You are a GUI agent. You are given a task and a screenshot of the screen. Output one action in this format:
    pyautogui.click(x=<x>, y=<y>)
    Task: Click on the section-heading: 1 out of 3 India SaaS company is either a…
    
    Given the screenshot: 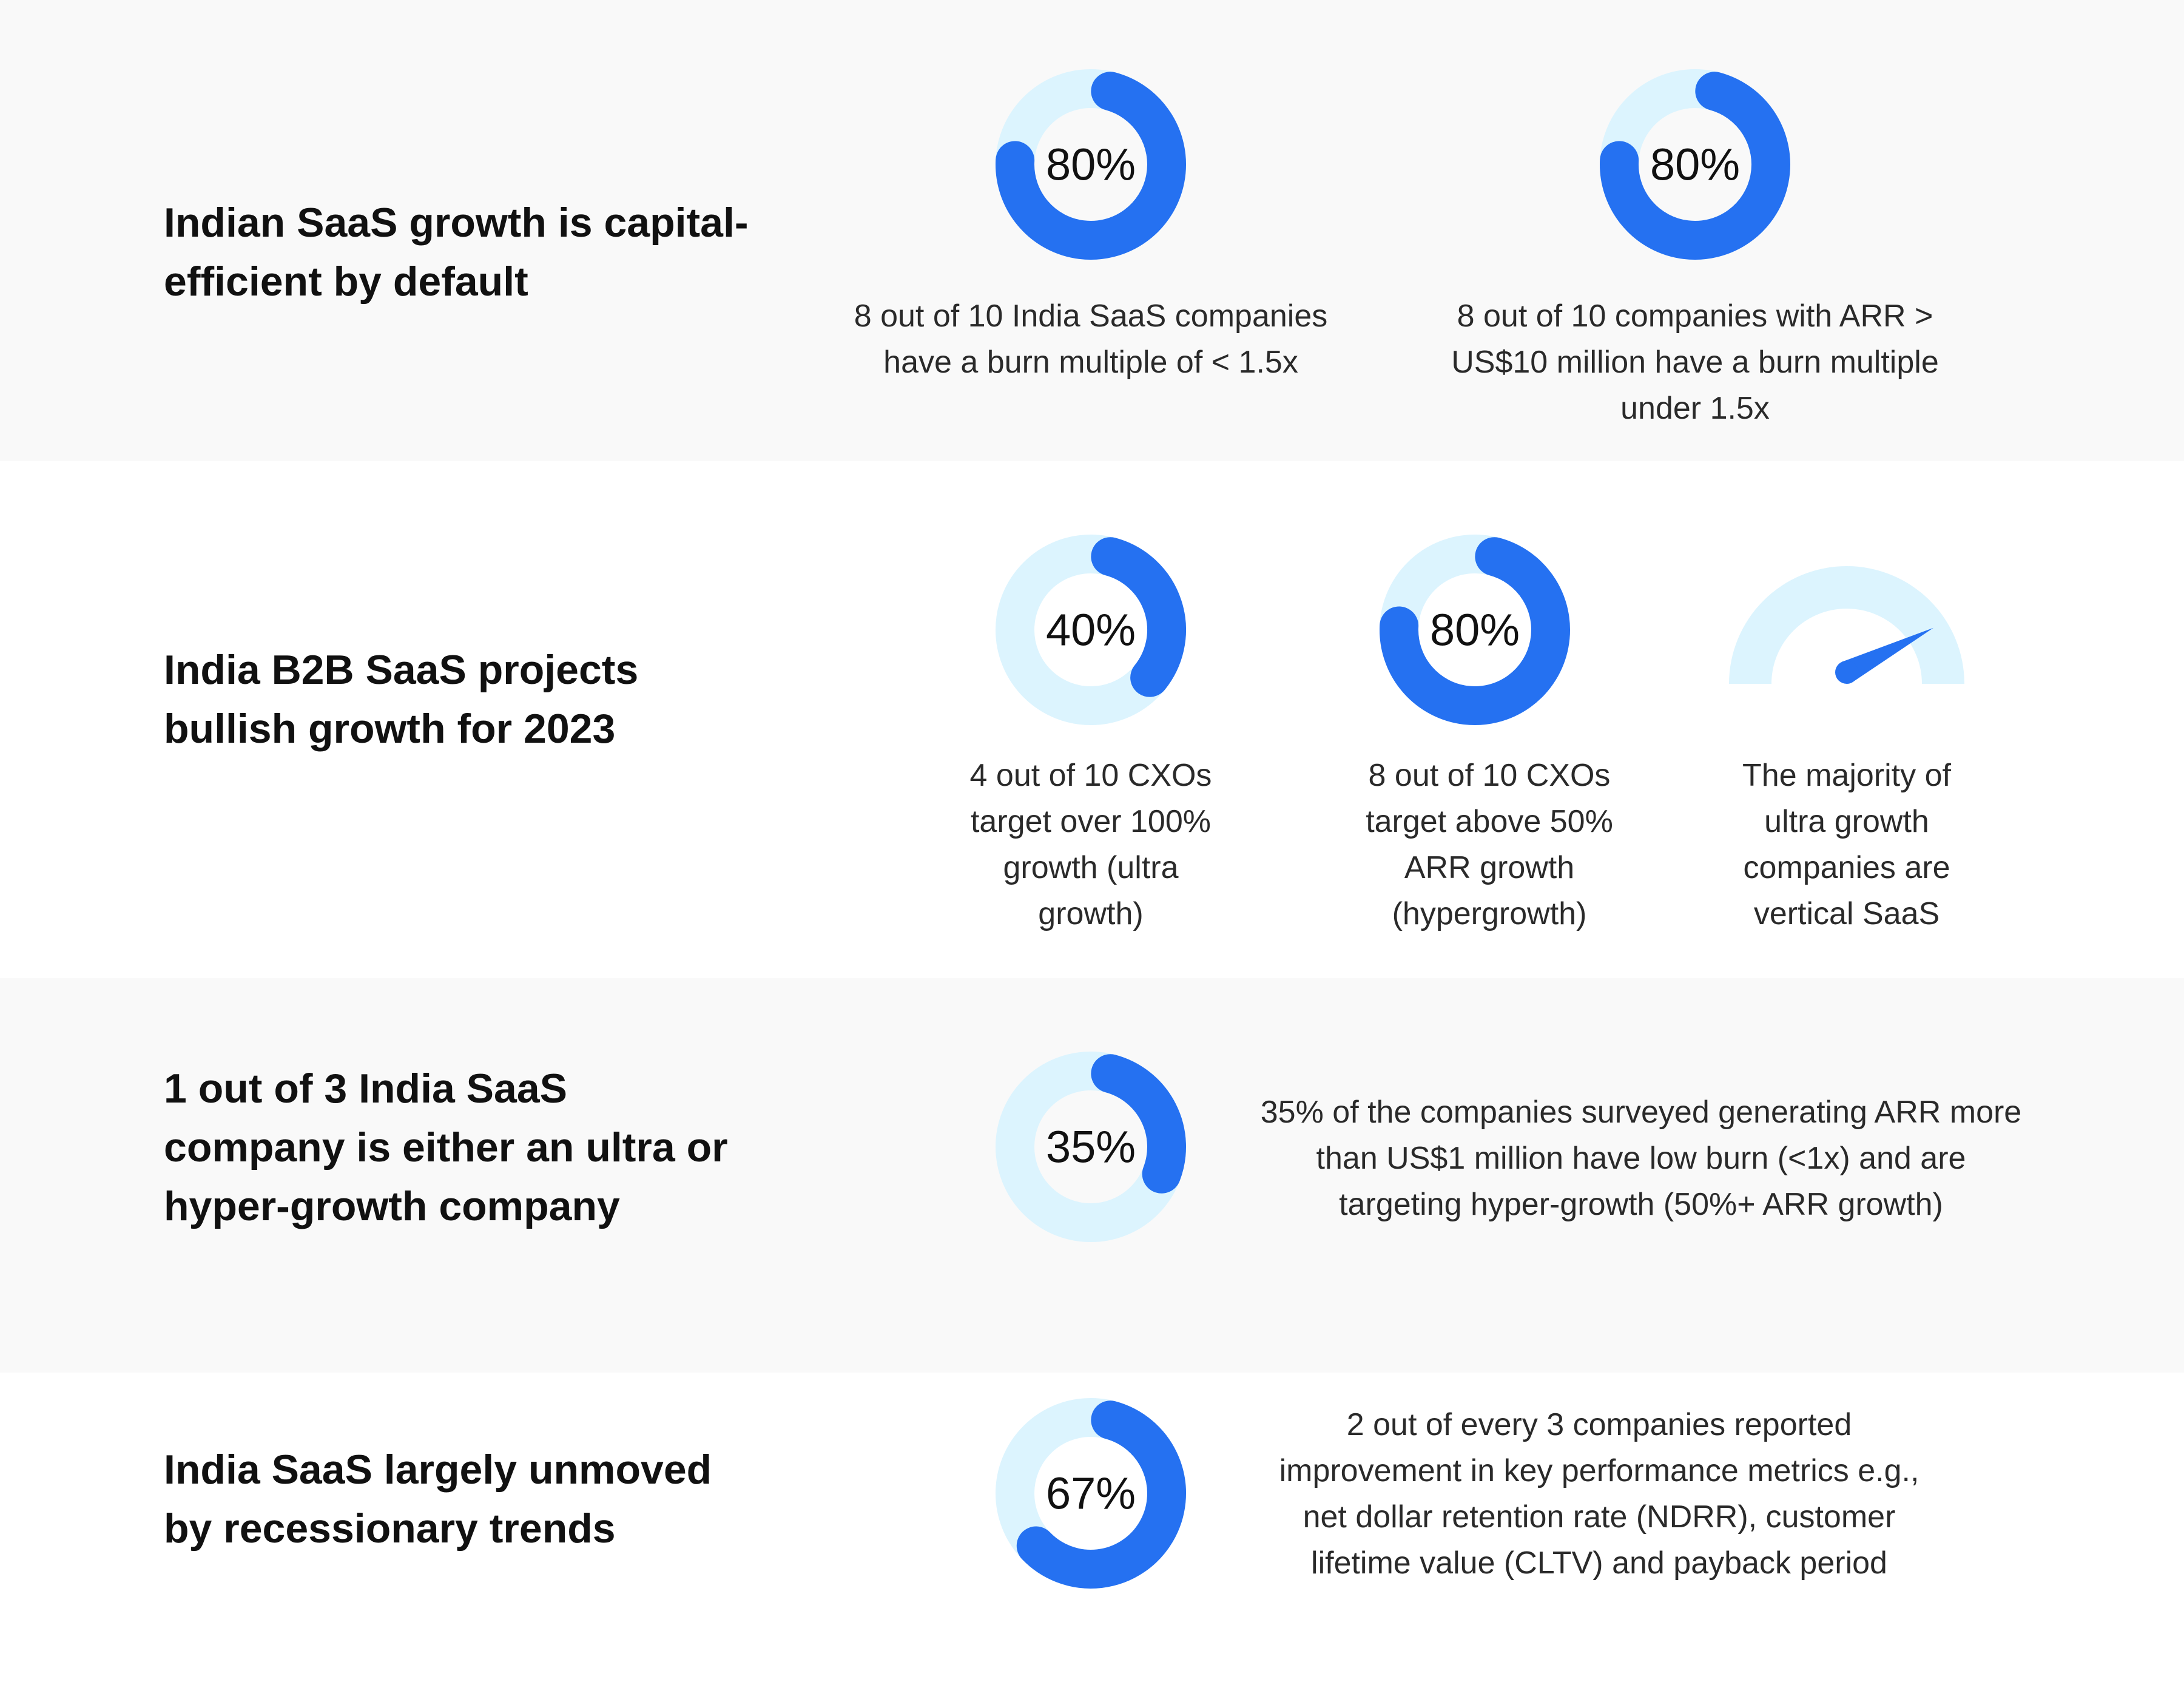 What is the action you would take?
    pyautogui.click(x=446, y=1147)
    